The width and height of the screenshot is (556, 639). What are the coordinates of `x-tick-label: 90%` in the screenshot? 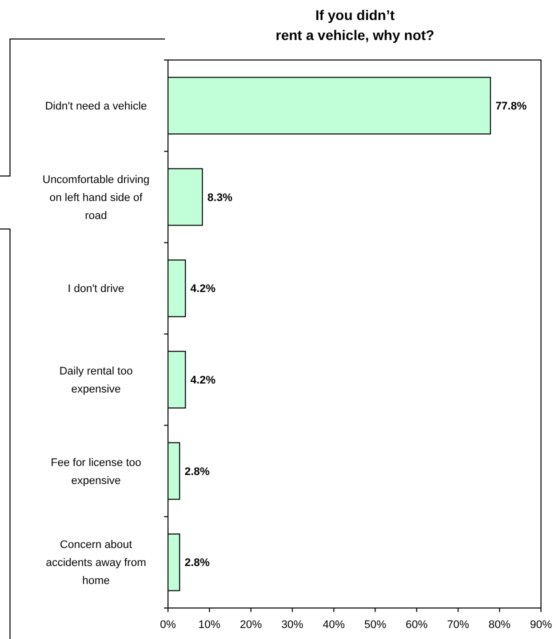 It's located at (541, 625).